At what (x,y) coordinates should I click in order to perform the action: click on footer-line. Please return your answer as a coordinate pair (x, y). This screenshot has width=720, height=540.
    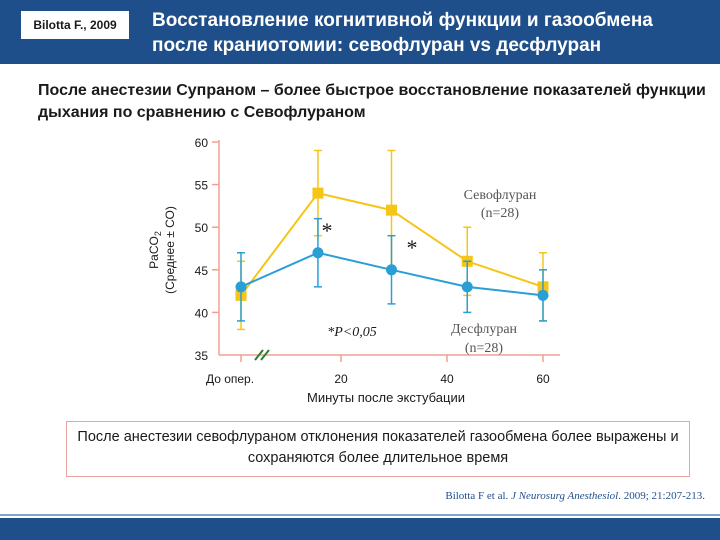
    Looking at the image, I should click on (360, 515).